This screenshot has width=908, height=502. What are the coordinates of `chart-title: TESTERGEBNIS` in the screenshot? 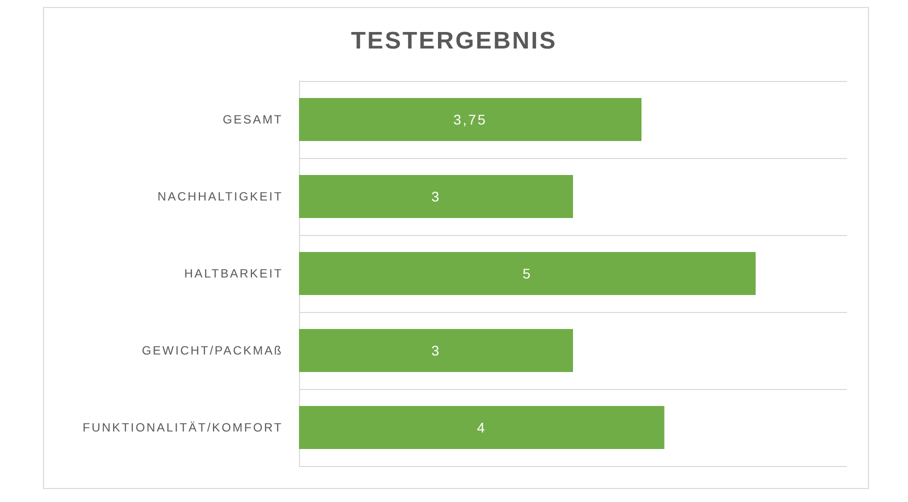 It's located at (454, 41).